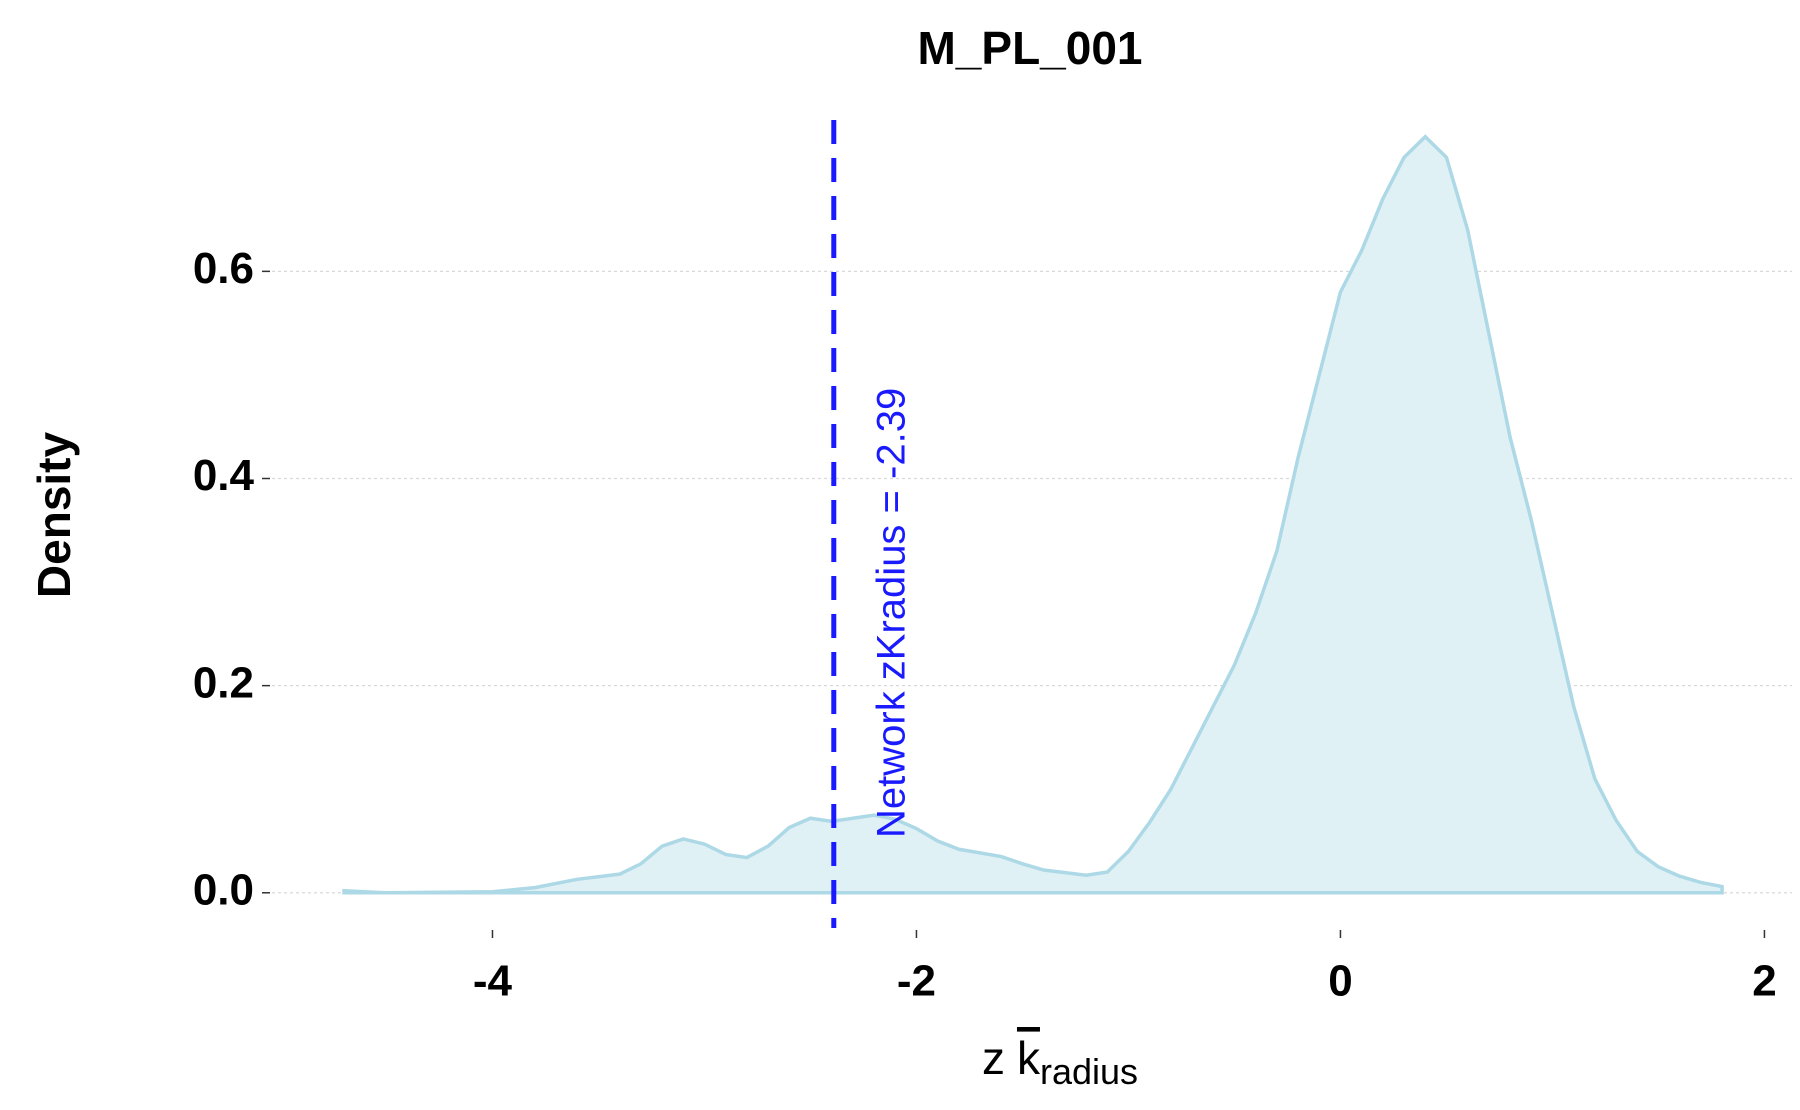 The image size is (1800, 1110). I want to click on reference-label: Network zKradius = -2.39, so click(891, 613).